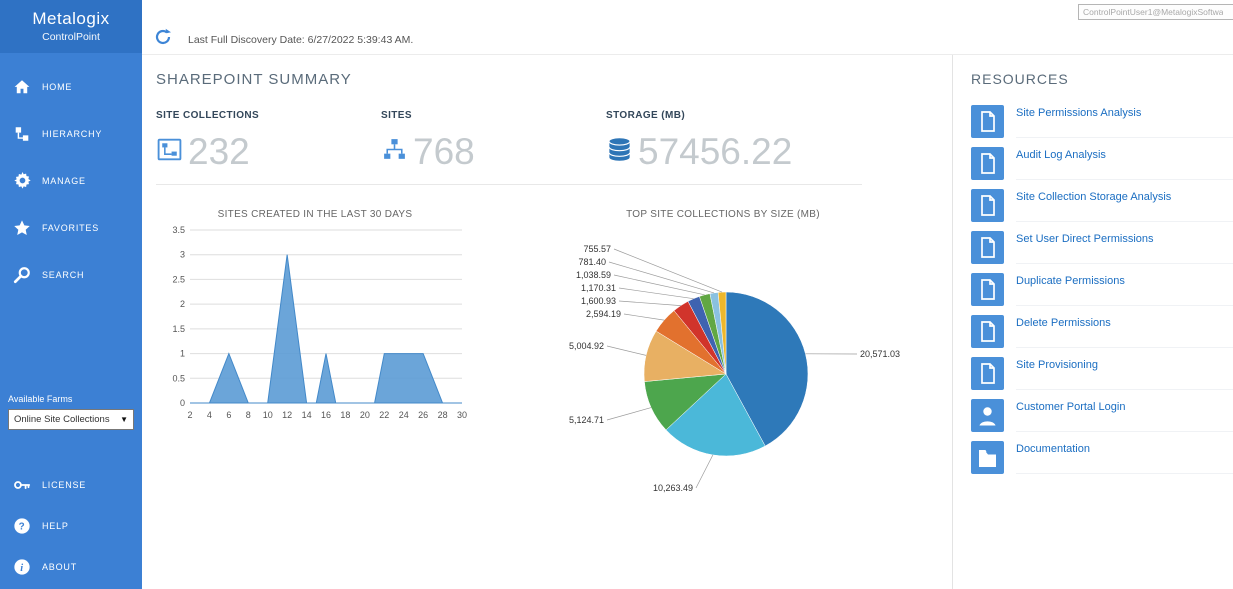  Describe the element at coordinates (586, 420) in the screenshot. I see `pie-label: 5,124.71` at that location.